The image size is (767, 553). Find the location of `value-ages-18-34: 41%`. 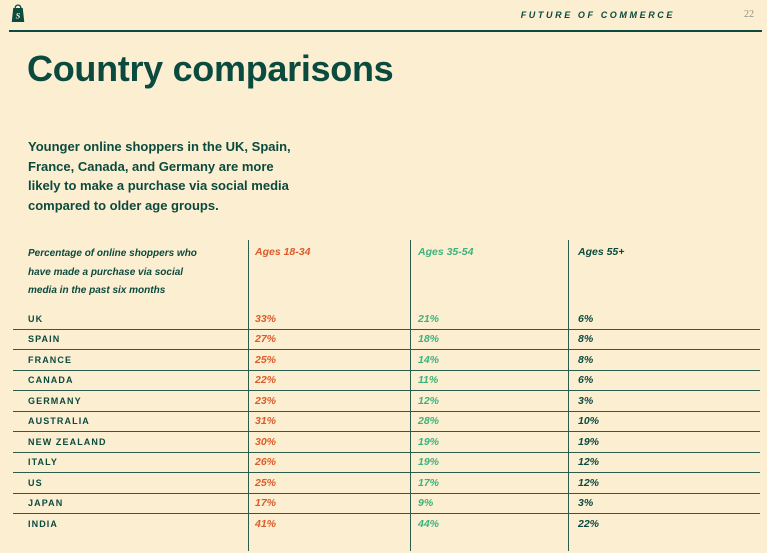

value-ages-18-34: 41% is located at coordinates (266, 524).